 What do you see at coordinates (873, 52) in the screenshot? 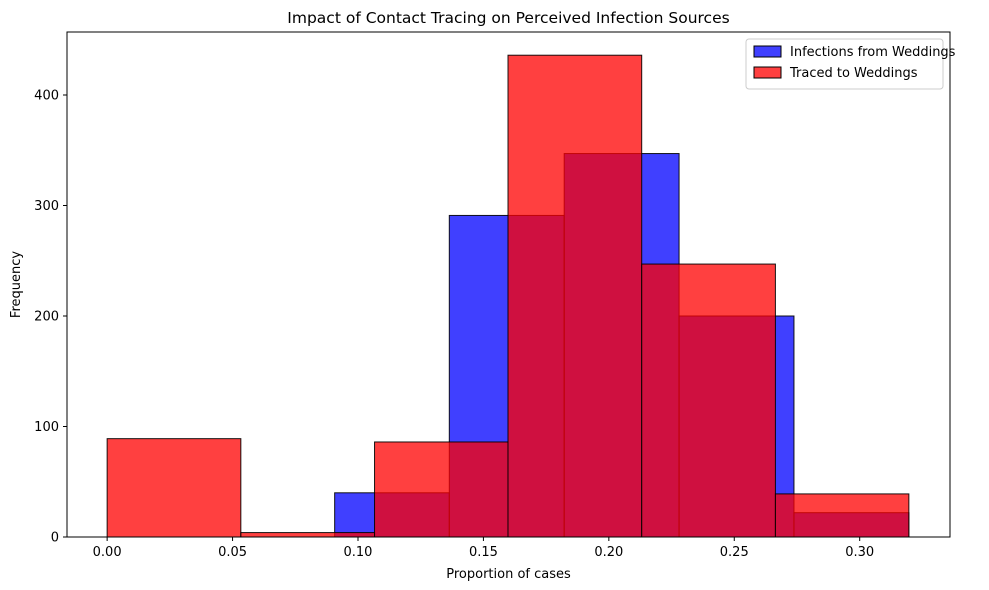
I see `legend-label: Infections from Weddings` at bounding box center [873, 52].